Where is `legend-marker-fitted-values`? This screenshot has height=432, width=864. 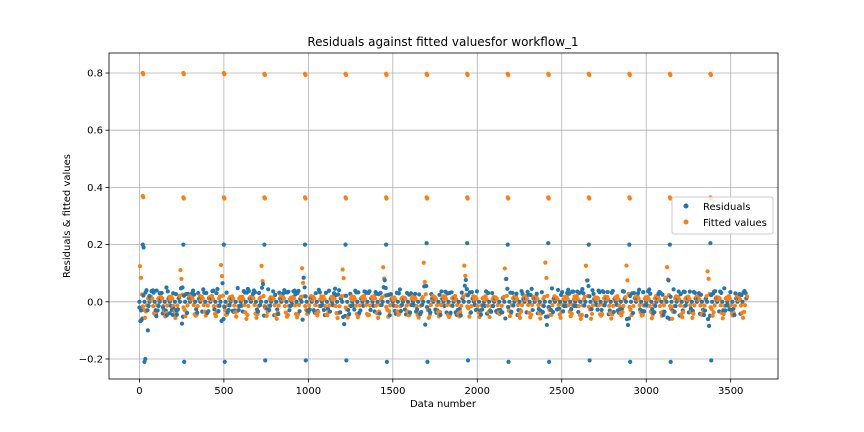
legend-marker-fitted-values is located at coordinates (686, 222).